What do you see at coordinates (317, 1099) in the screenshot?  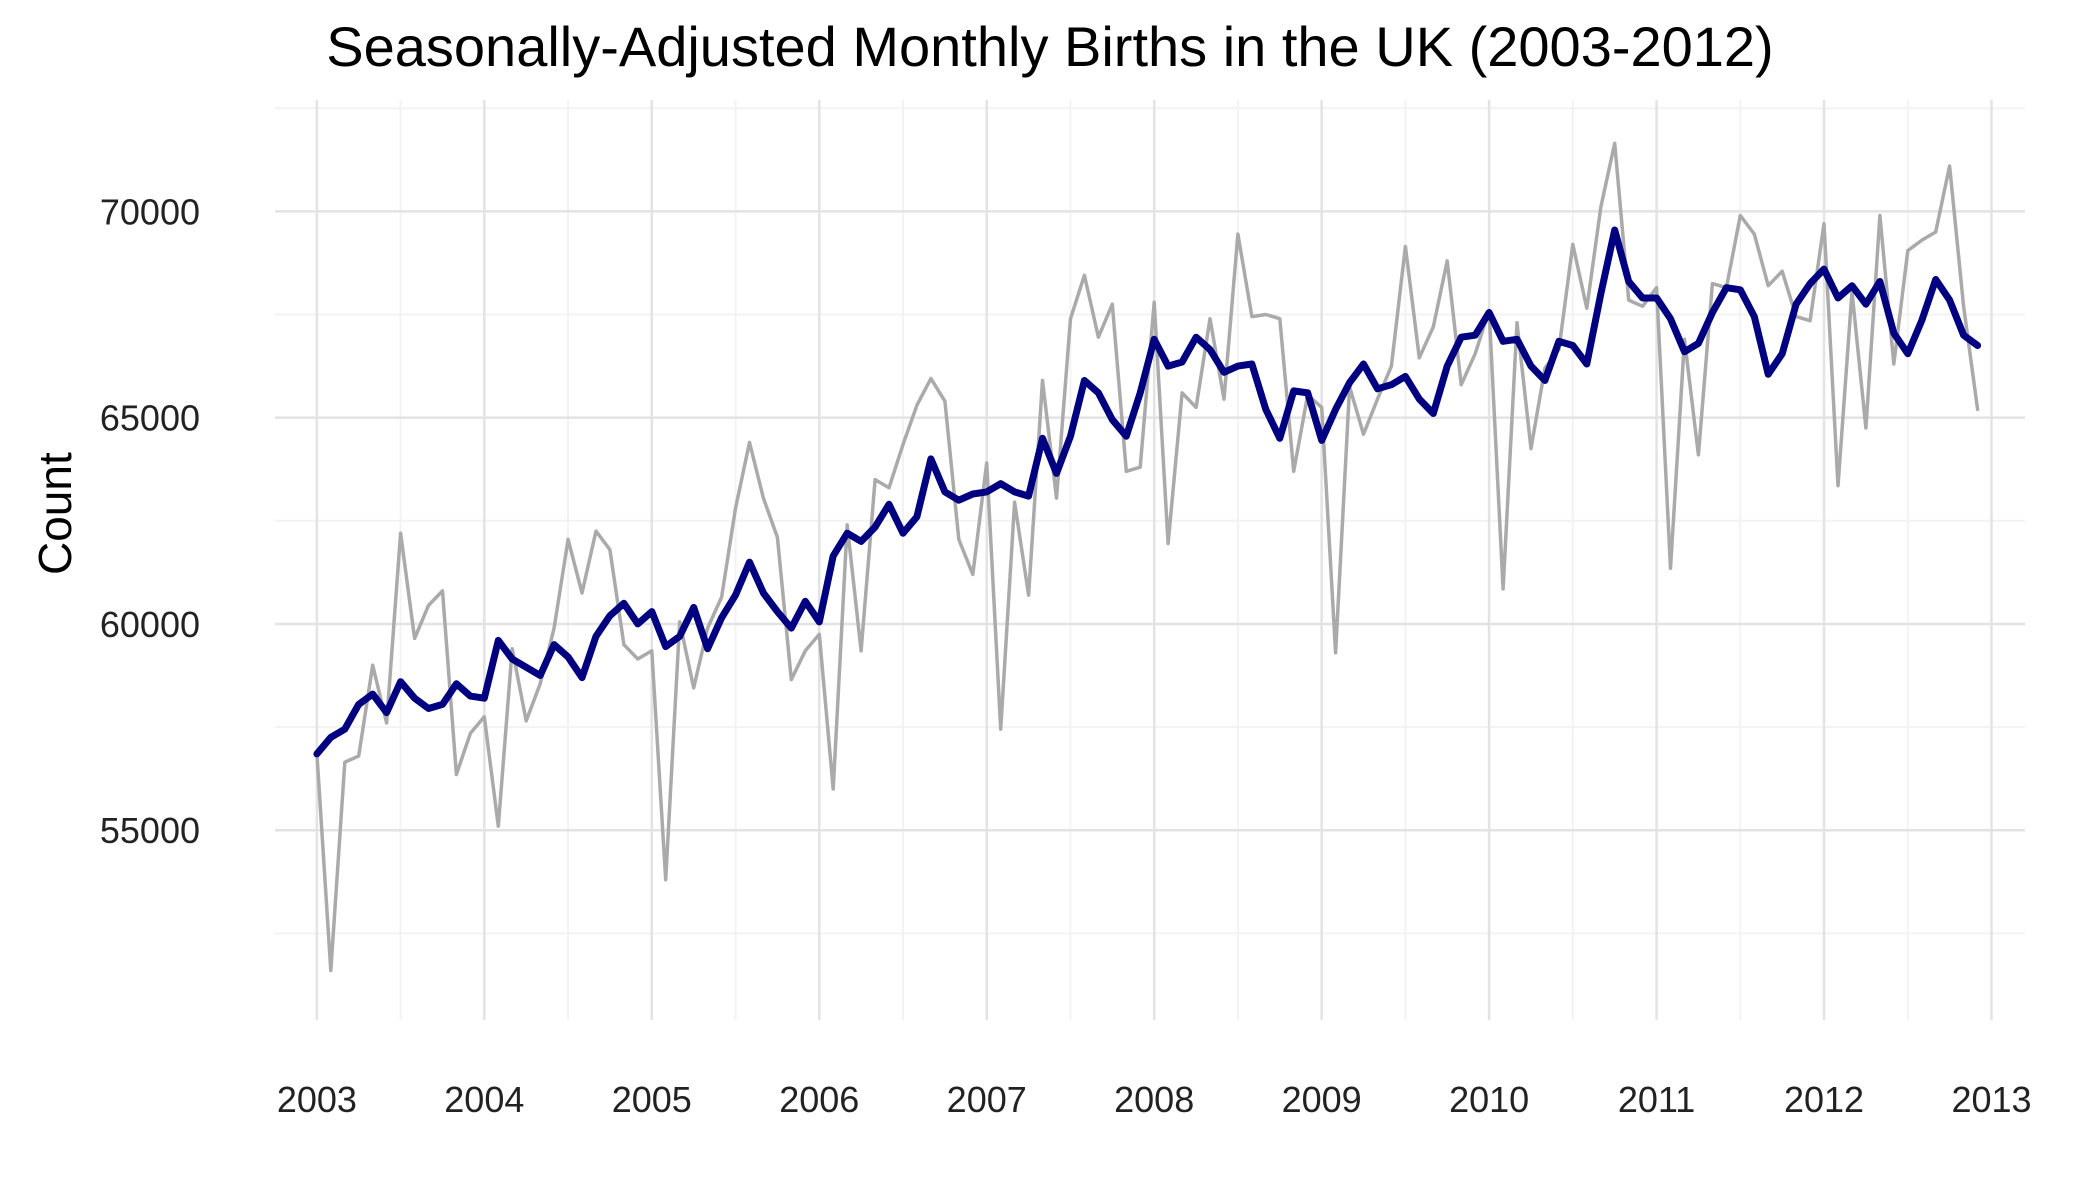 I see `x-tick-label: 2003` at bounding box center [317, 1099].